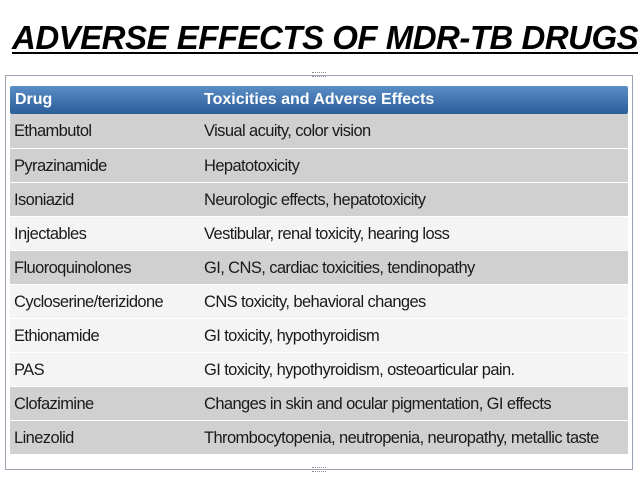  What do you see at coordinates (292, 336) in the screenshot?
I see `effects-cell: GI toxicity, hypothyroidism` at bounding box center [292, 336].